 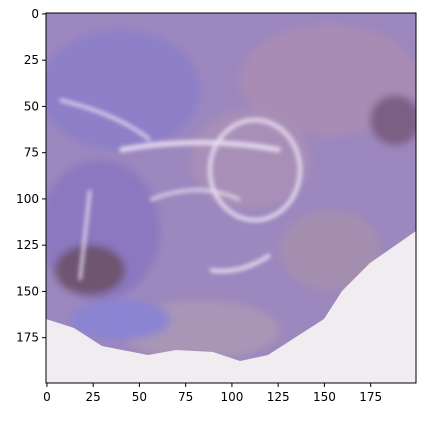 I want to click on x-tick-label: 25, so click(x=93, y=397).